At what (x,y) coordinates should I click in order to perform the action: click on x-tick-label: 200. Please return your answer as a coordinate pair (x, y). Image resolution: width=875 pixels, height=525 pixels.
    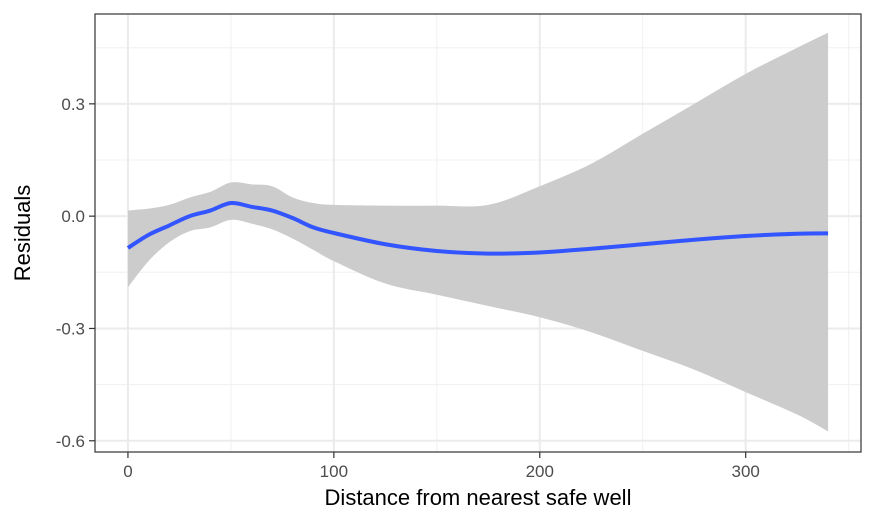
    Looking at the image, I should click on (540, 471).